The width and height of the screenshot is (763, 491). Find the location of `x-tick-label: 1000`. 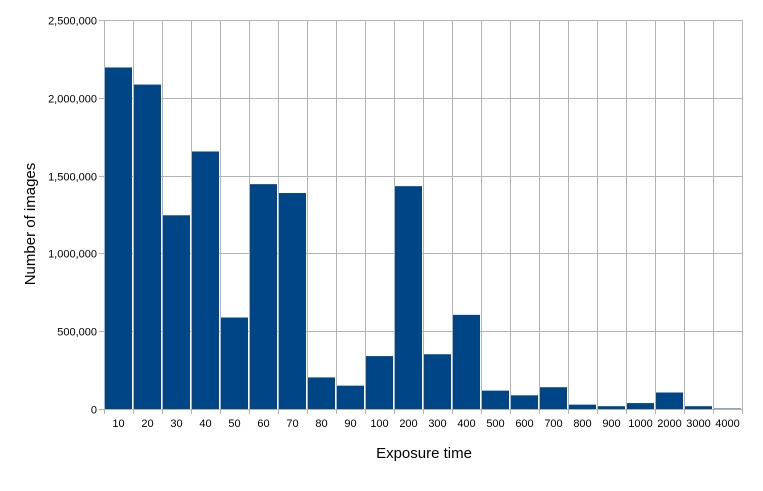

x-tick-label: 1000 is located at coordinates (640, 424).